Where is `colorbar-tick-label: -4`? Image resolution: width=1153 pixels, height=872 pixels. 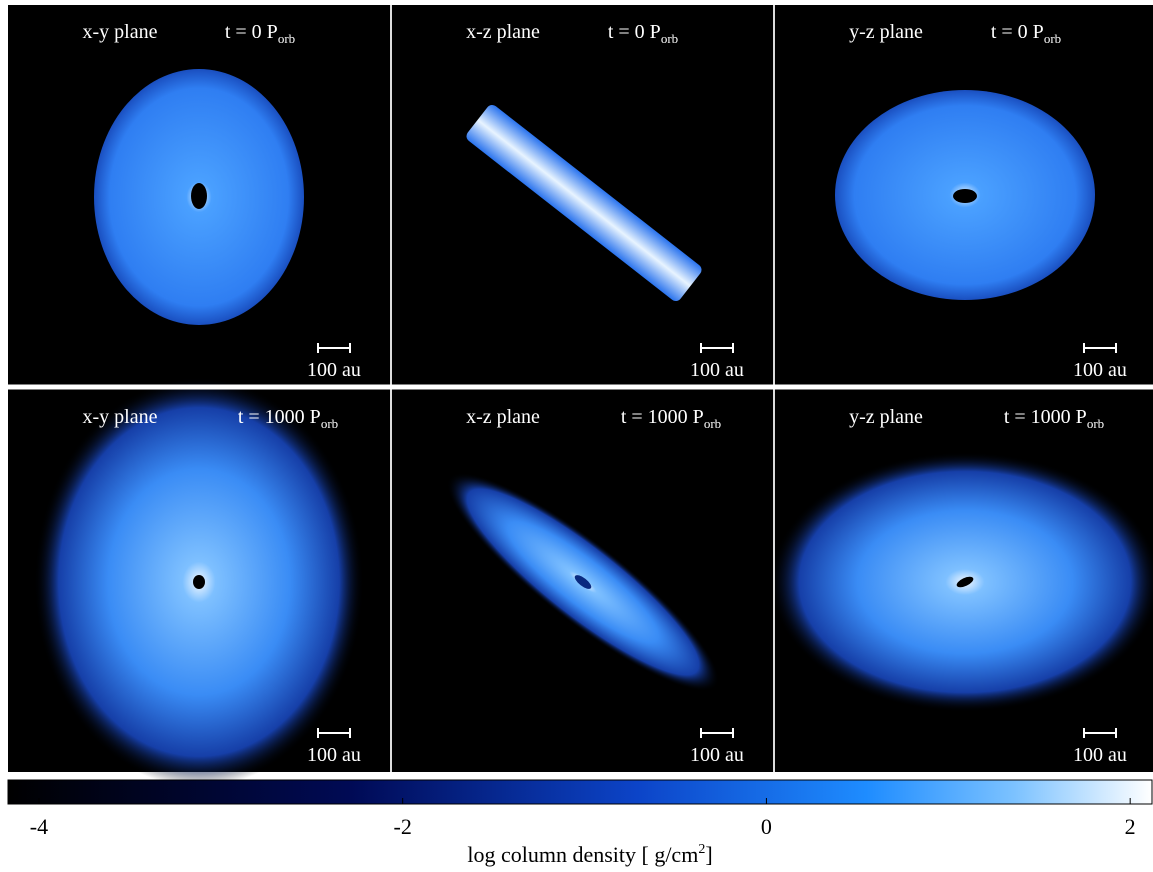 colorbar-tick-label: -4 is located at coordinates (39, 826).